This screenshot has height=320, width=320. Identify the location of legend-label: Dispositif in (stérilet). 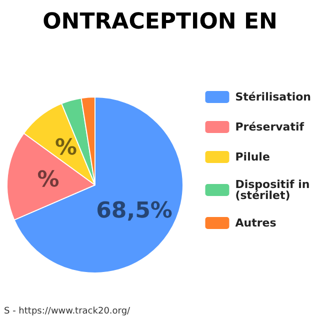
(272, 190).